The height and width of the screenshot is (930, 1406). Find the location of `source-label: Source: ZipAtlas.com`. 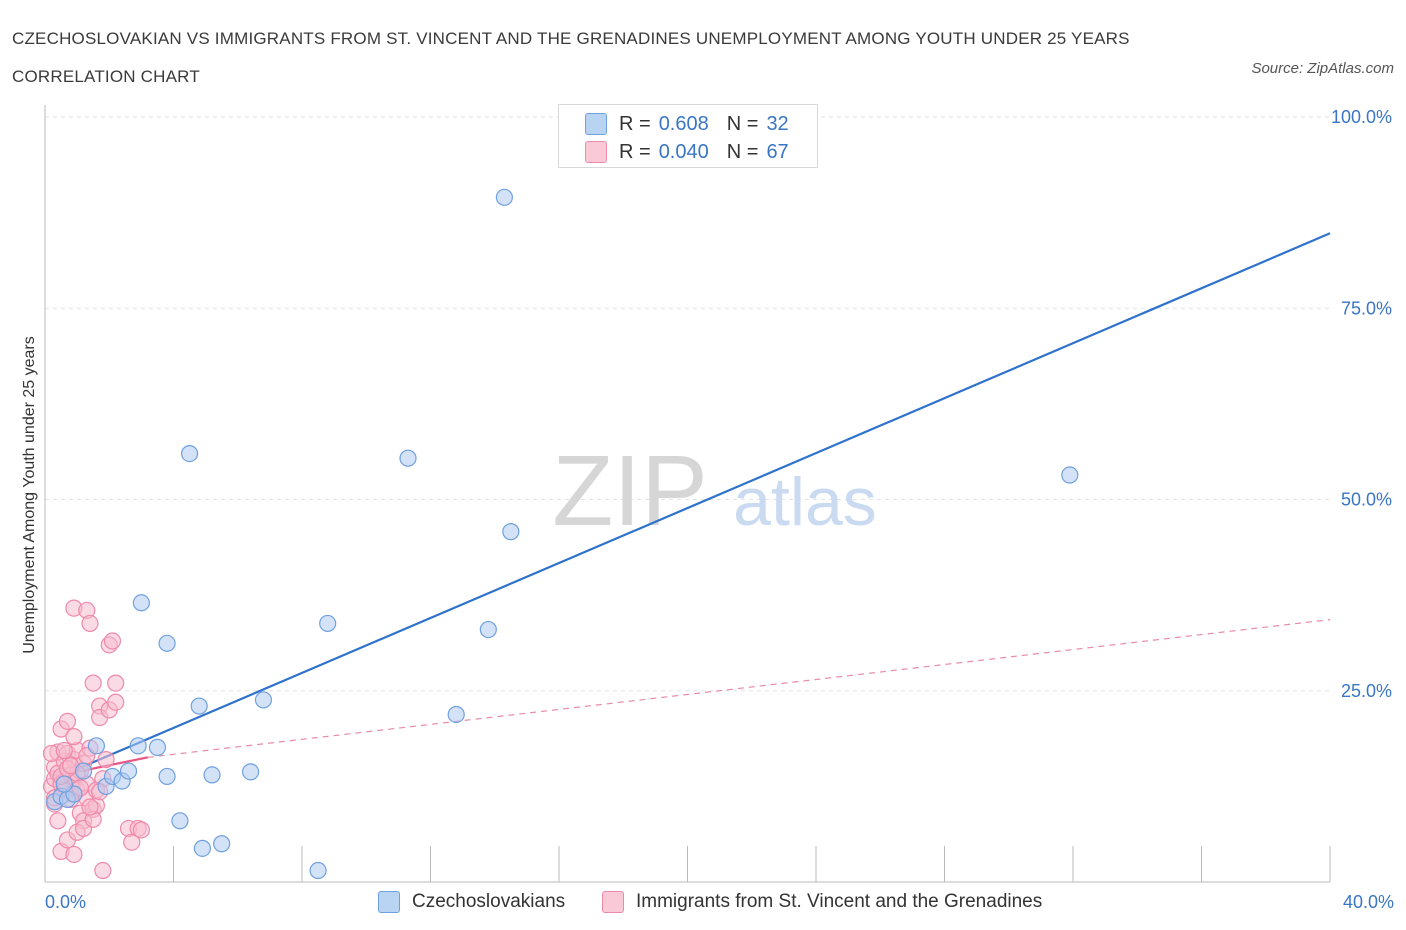

source-label: Source: ZipAtlas.com is located at coordinates (1322, 68).